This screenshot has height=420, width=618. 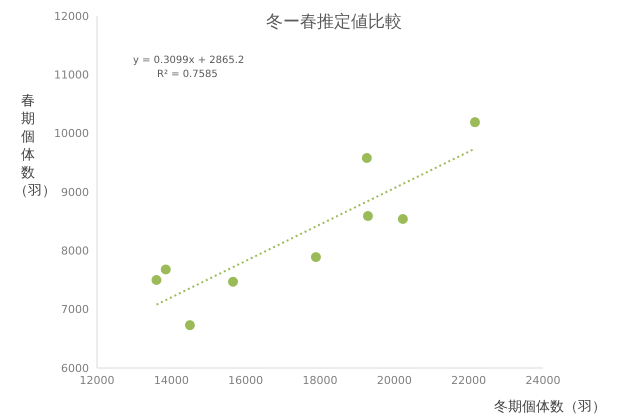 I want to click on y-tick-label: 9000, so click(x=75, y=192).